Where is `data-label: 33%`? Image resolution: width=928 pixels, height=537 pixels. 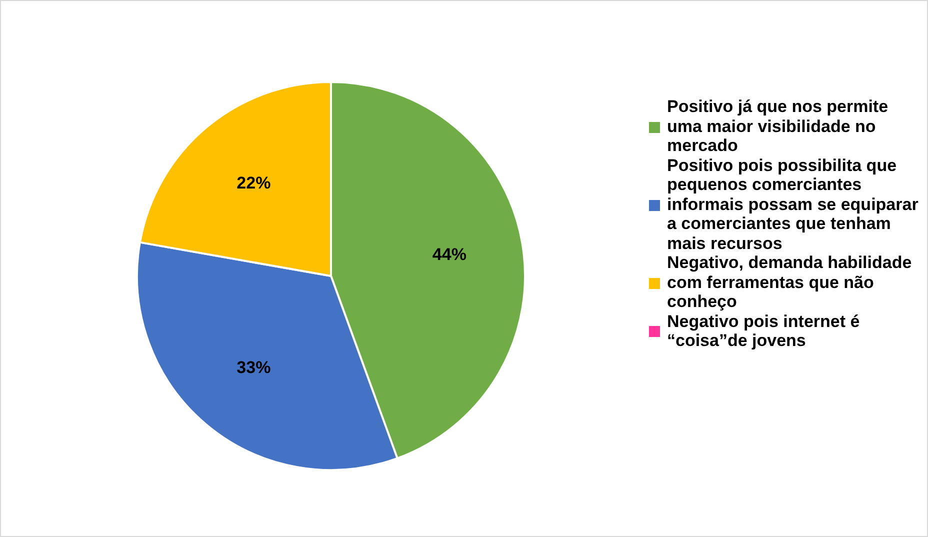
data-label: 33% is located at coordinates (253, 367).